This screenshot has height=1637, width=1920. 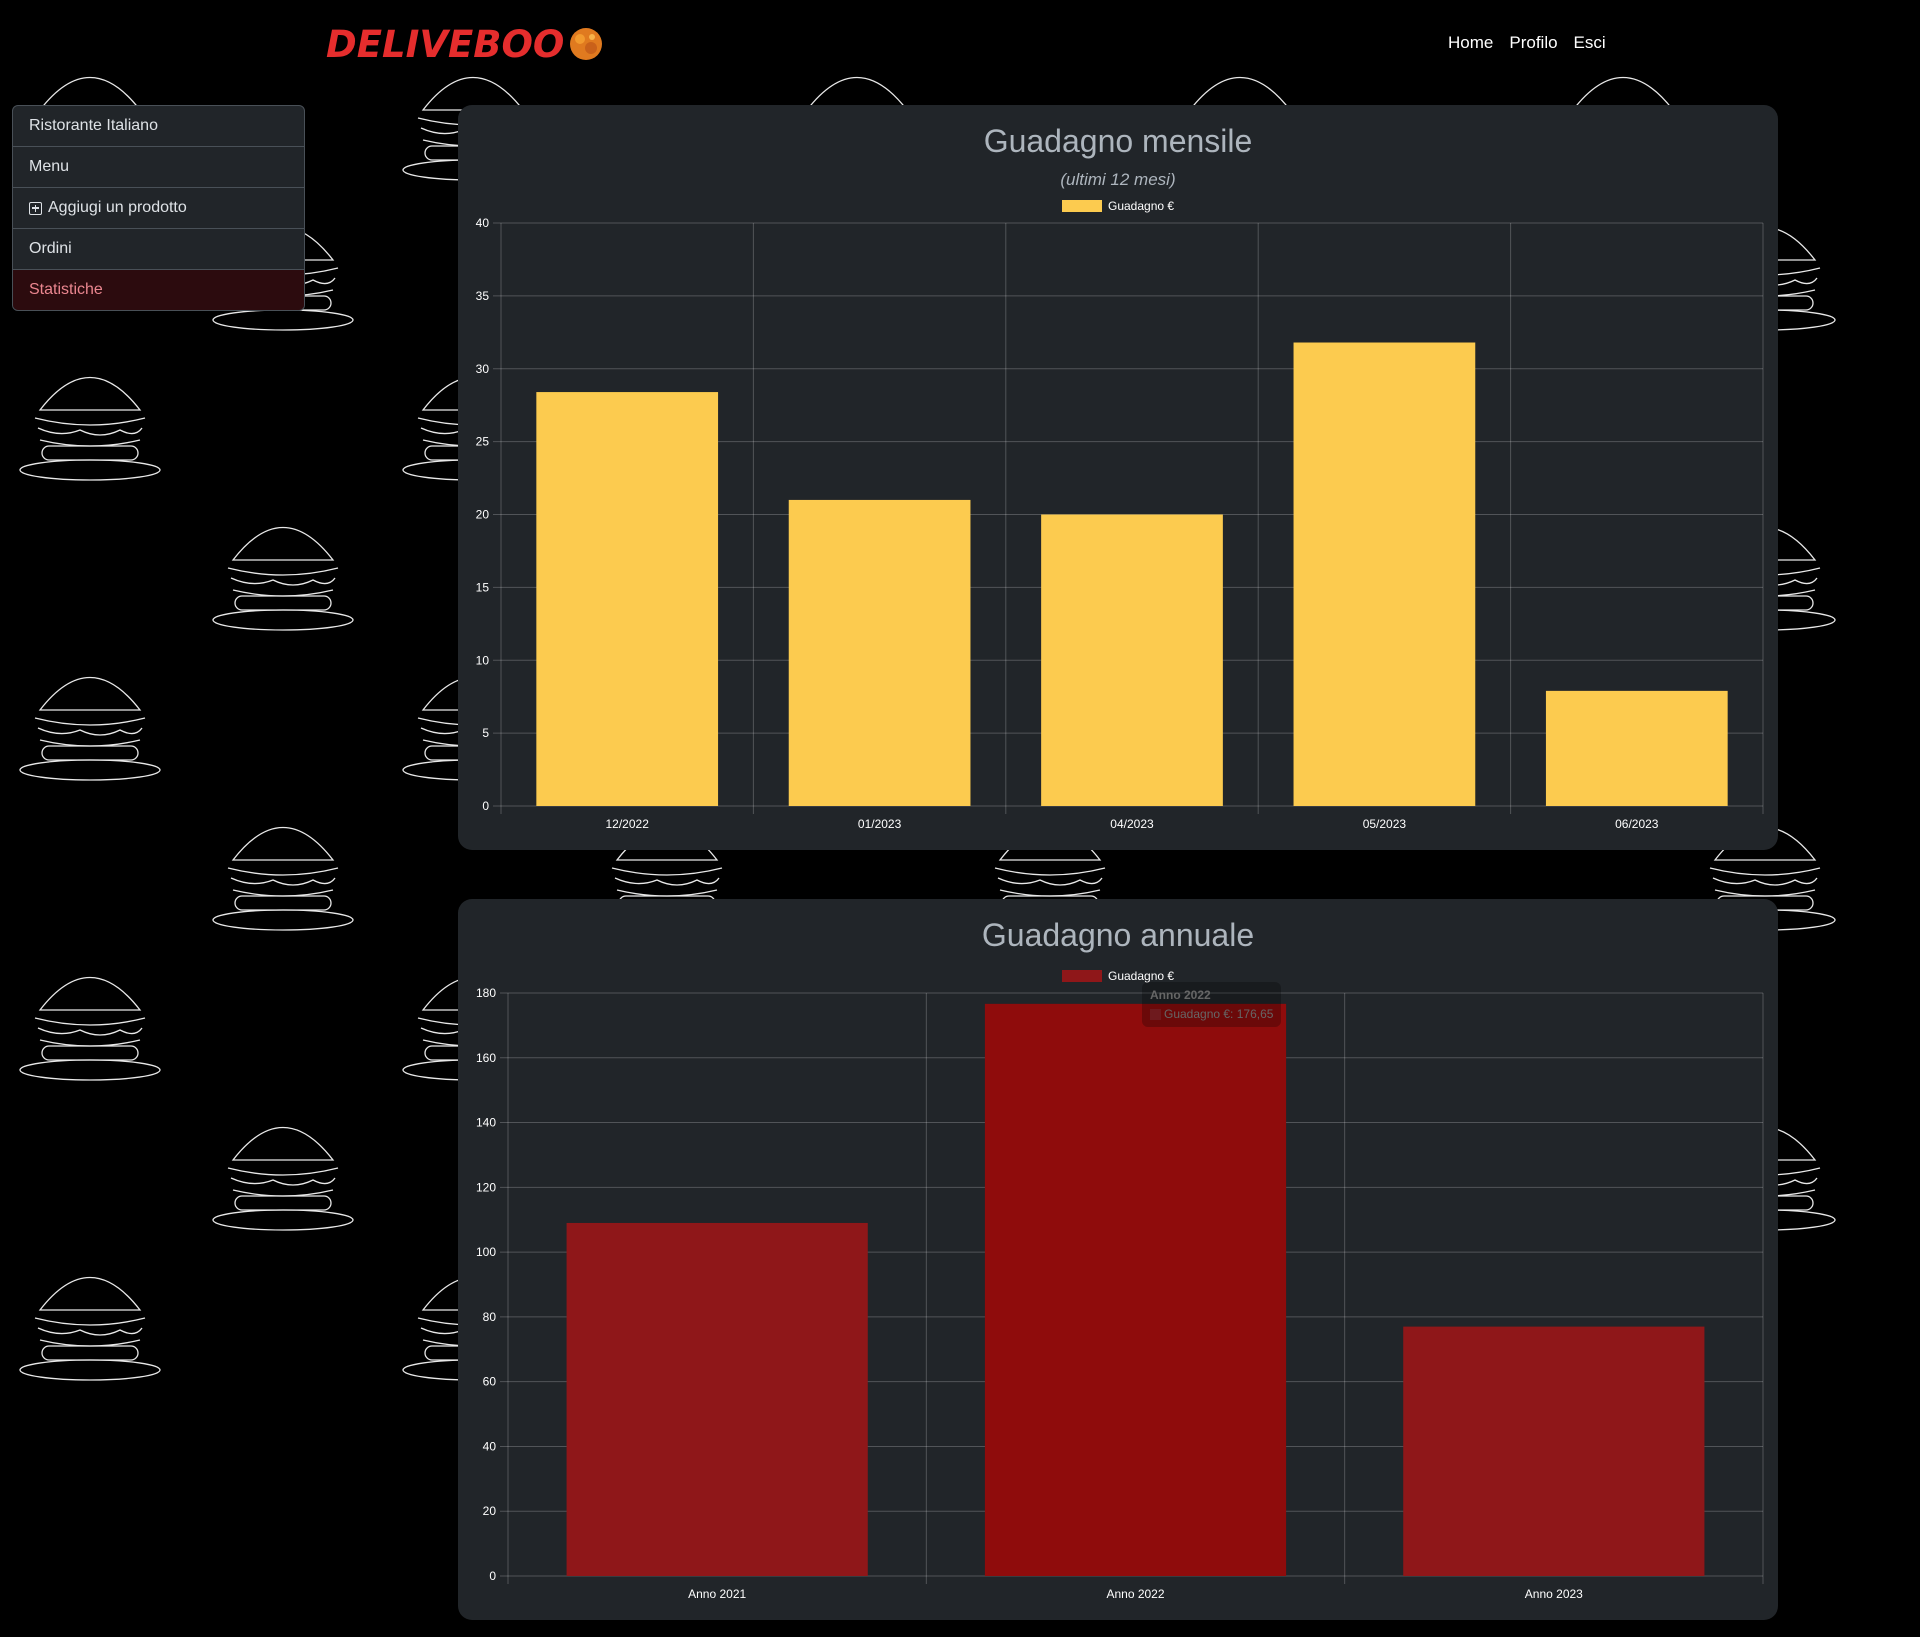 What do you see at coordinates (158, 249) in the screenshot?
I see `sidebar-item-orders: Ordini` at bounding box center [158, 249].